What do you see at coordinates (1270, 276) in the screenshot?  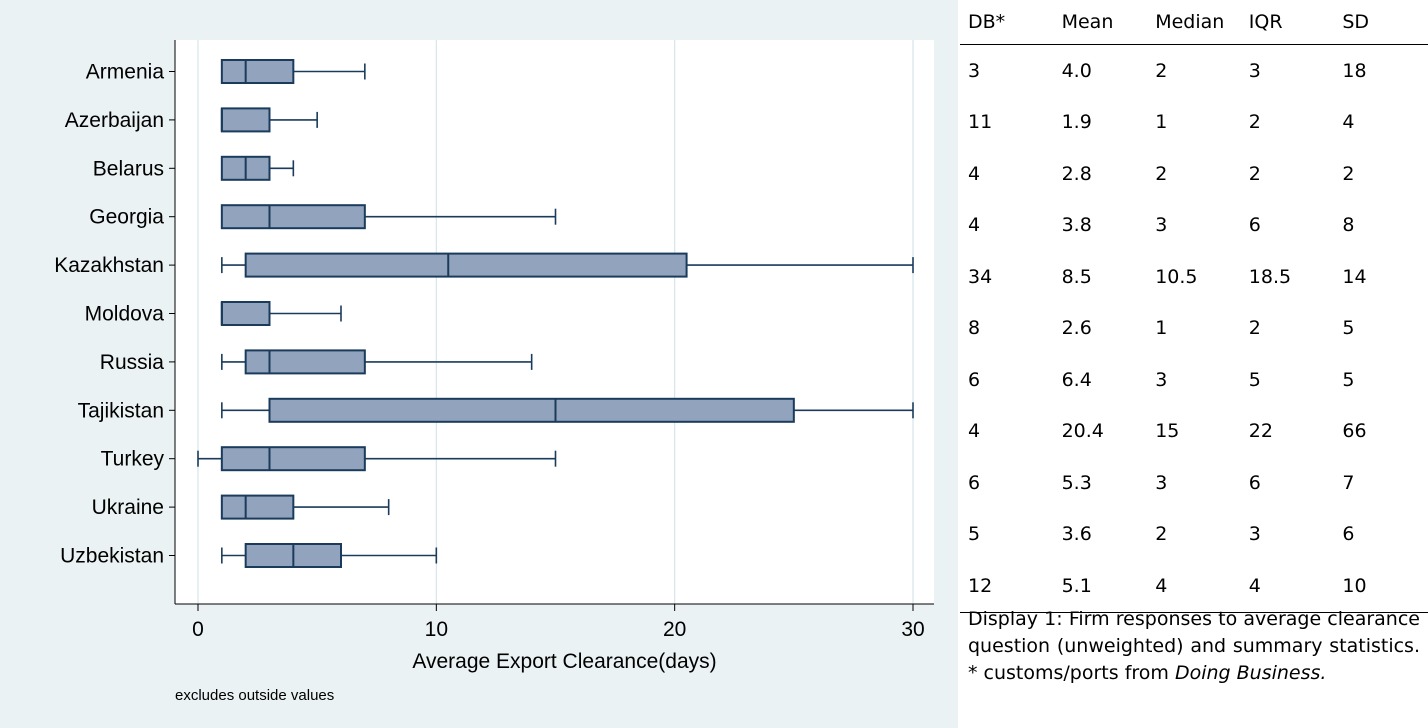 I see `table-cell: 18.5` at bounding box center [1270, 276].